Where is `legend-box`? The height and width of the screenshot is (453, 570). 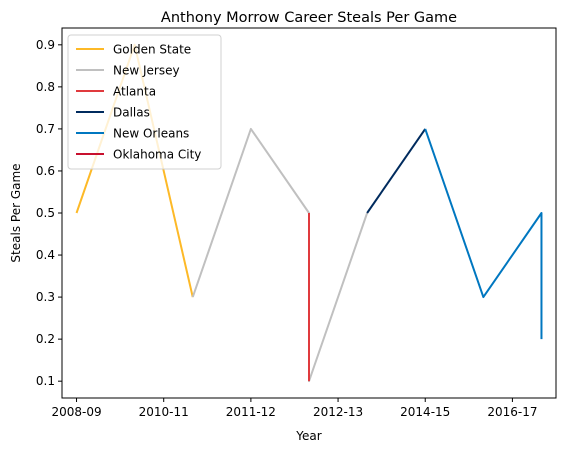 legend-box is located at coordinates (144, 102).